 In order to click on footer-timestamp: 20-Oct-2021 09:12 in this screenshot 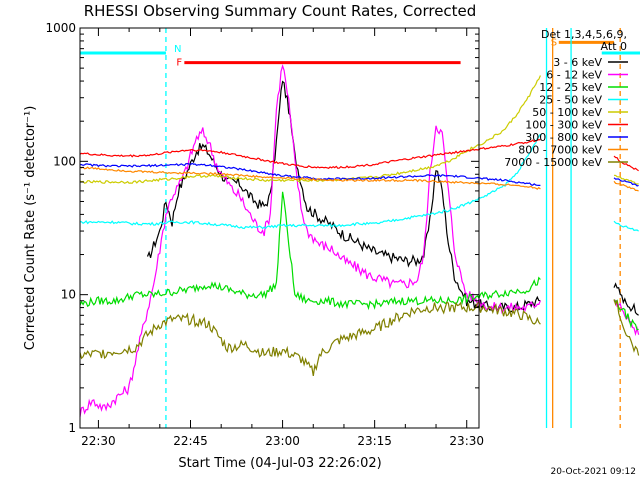, I will do `click(593, 472)`.